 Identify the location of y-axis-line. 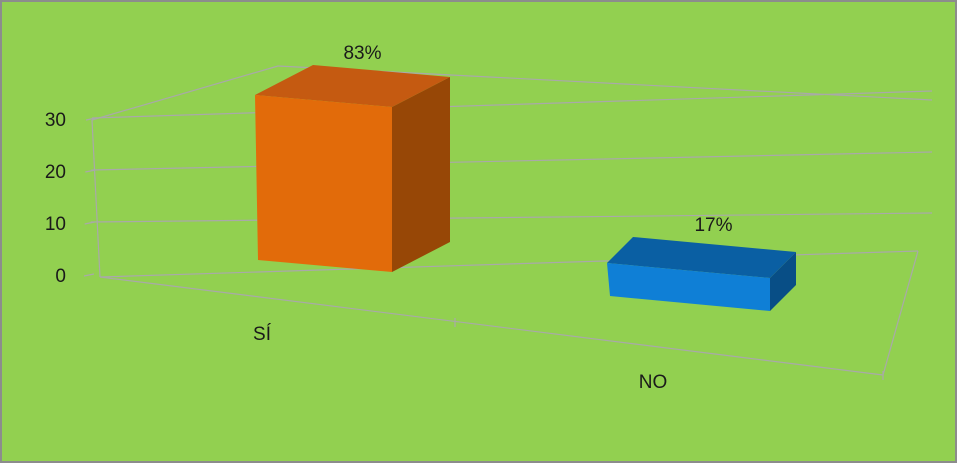
(96, 198).